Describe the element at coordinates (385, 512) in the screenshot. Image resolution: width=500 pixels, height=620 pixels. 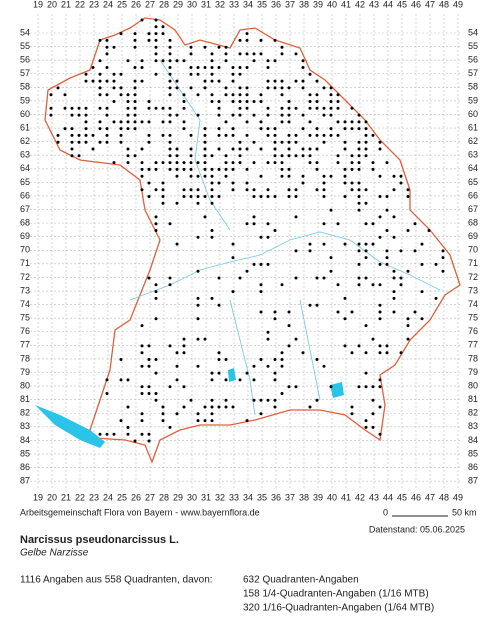
I see `scale-start: 0` at that location.